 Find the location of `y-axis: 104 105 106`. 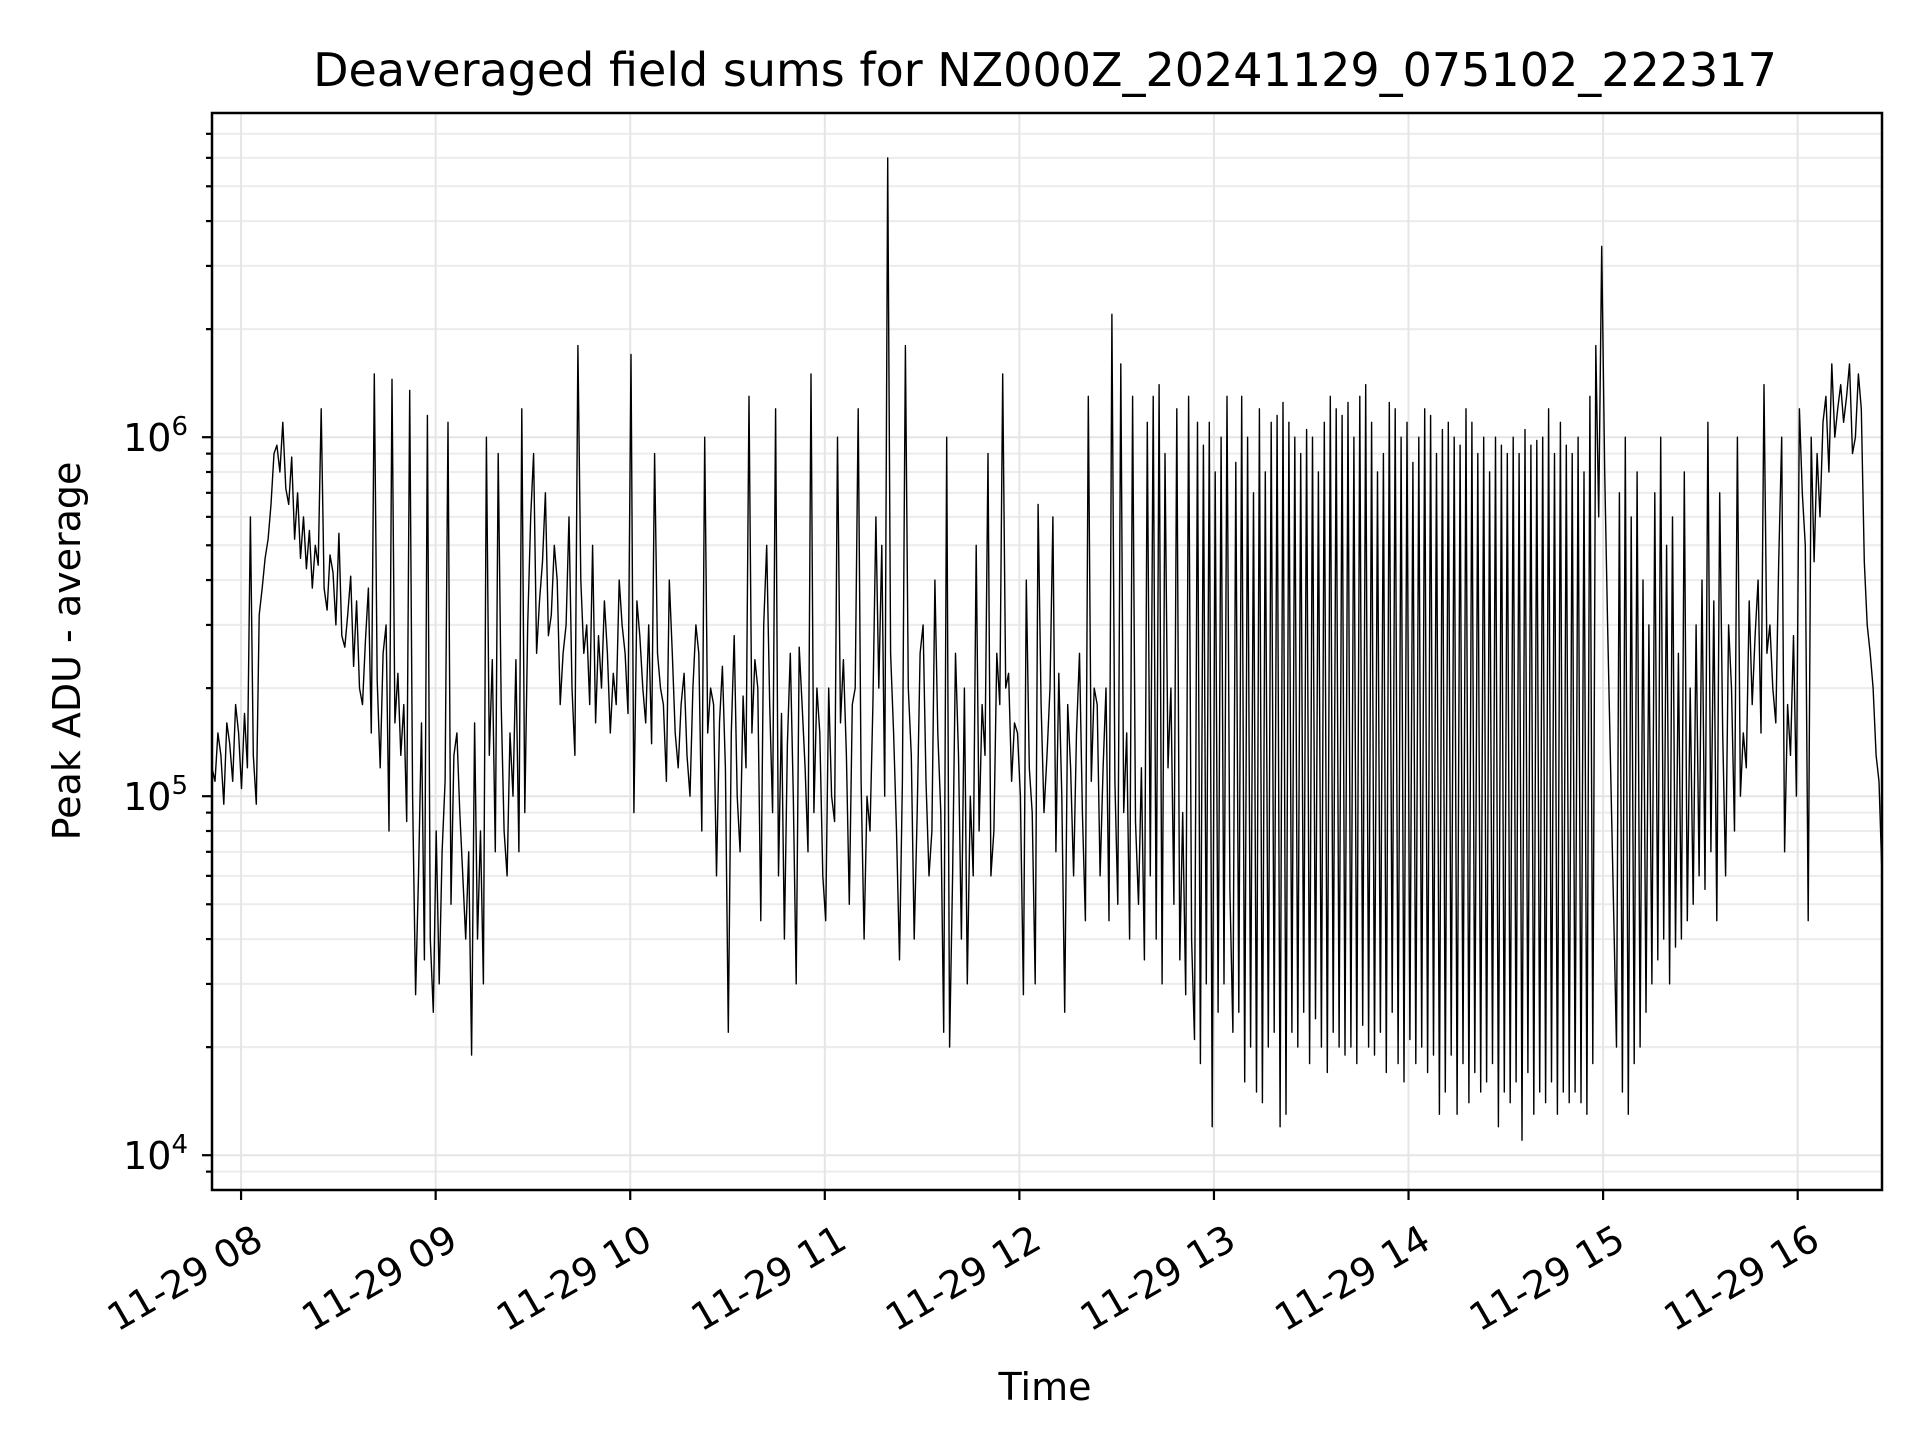

y-axis: 104 105 106 is located at coordinates (167, 655).